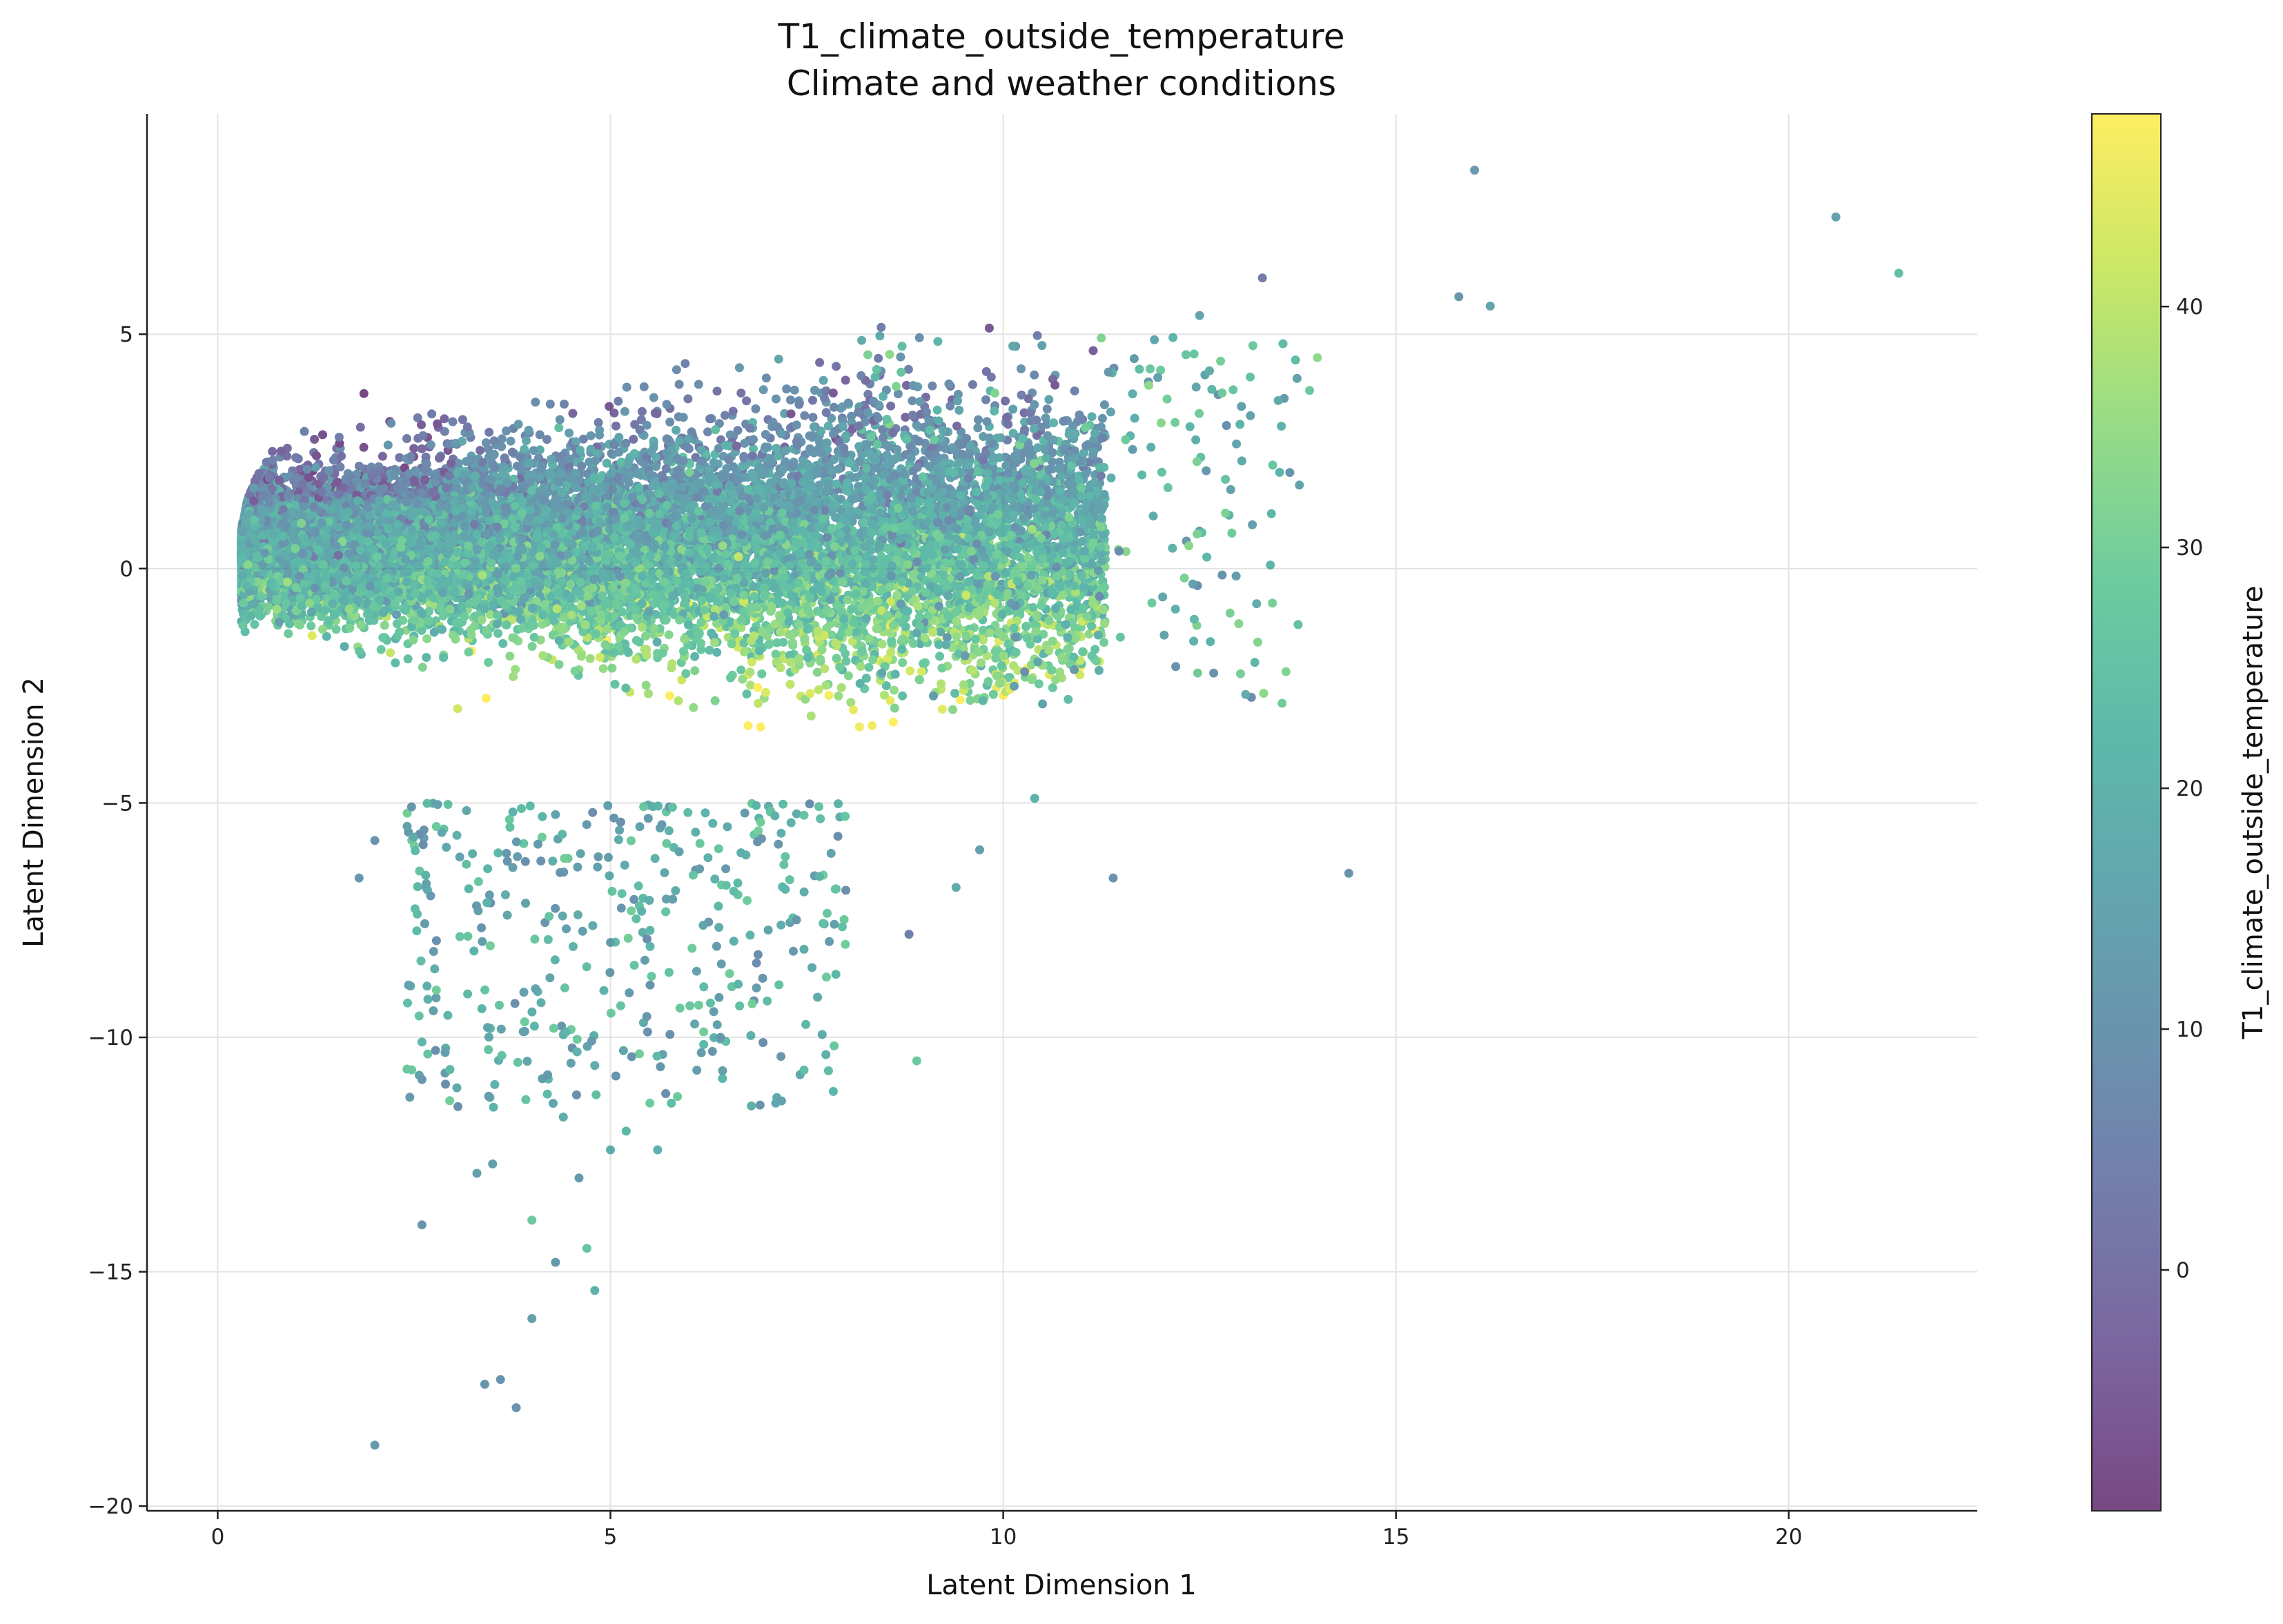 Image resolution: width=2283 pixels, height=1624 pixels. What do you see at coordinates (1061, 37) in the screenshot?
I see `chart-title: T1_climate_outside_temperature` at bounding box center [1061, 37].